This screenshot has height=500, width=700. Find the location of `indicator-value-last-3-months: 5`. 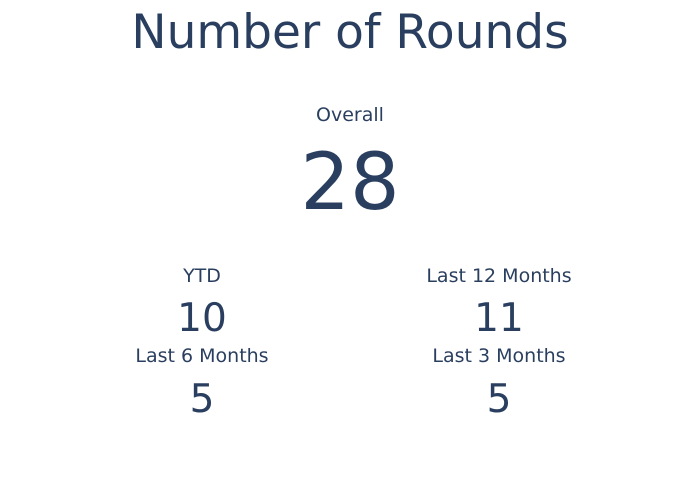

indicator-value-last-3-months: 5 is located at coordinates (499, 399).